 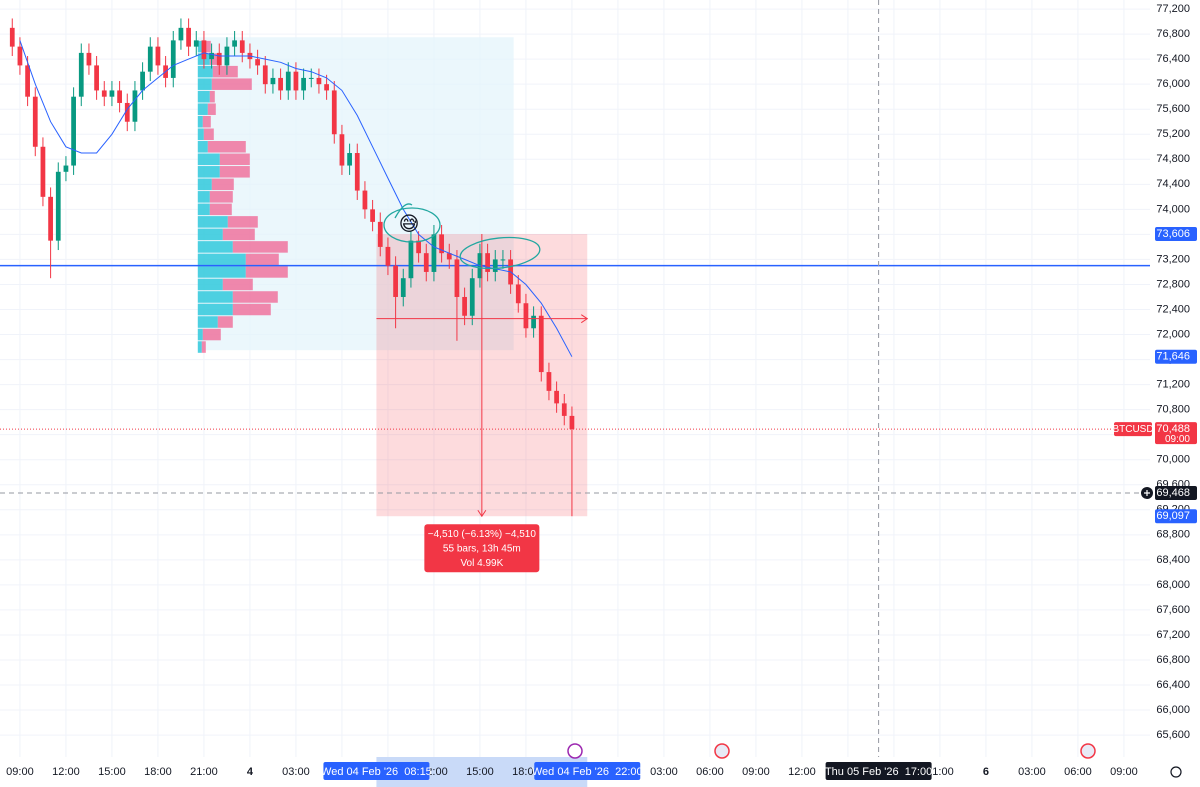 What do you see at coordinates (710, 772) in the screenshot?
I see `x-tick-label: 06:00` at bounding box center [710, 772].